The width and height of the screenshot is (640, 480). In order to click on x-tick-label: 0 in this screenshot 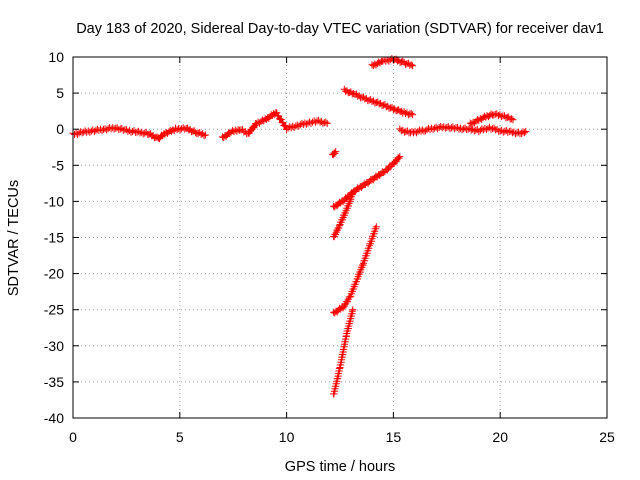, I will do `click(73, 437)`.